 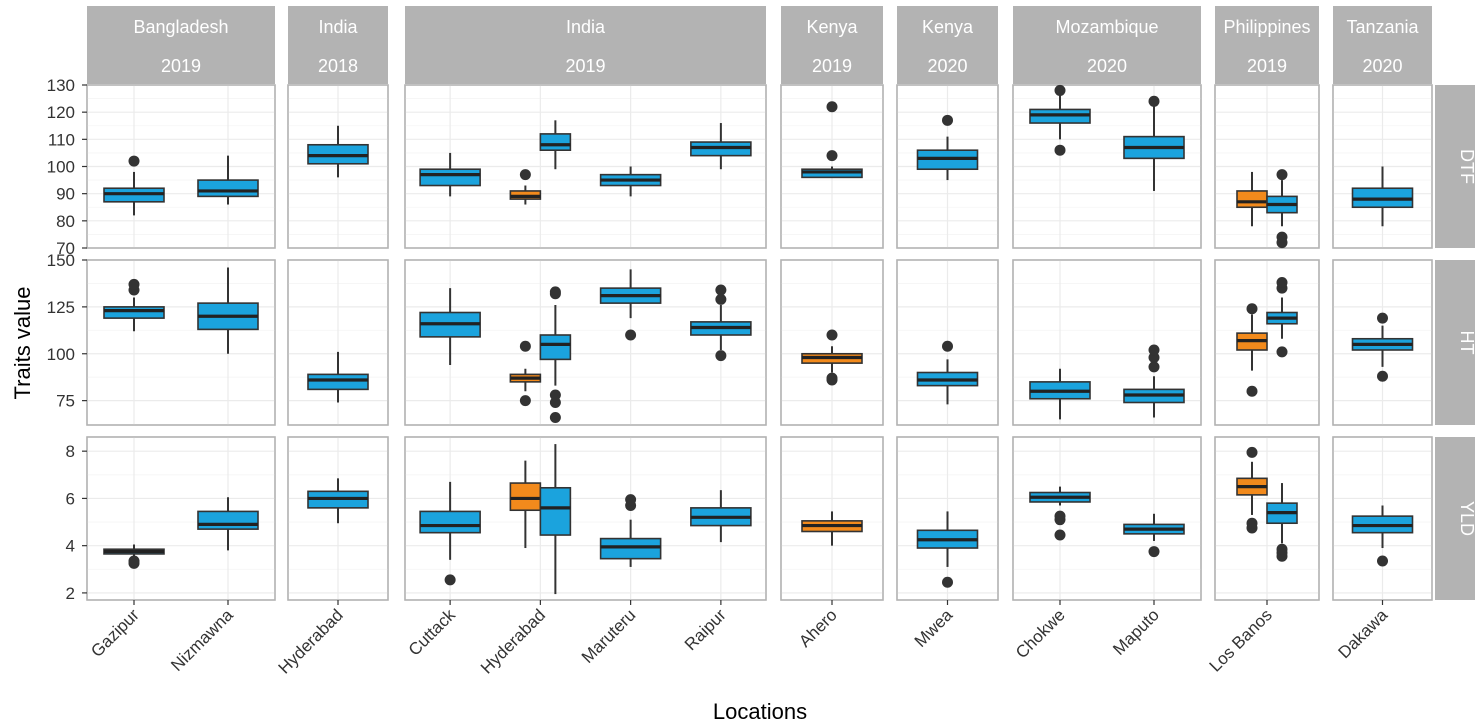 I want to click on y-tick-label: 2, so click(x=70, y=593).